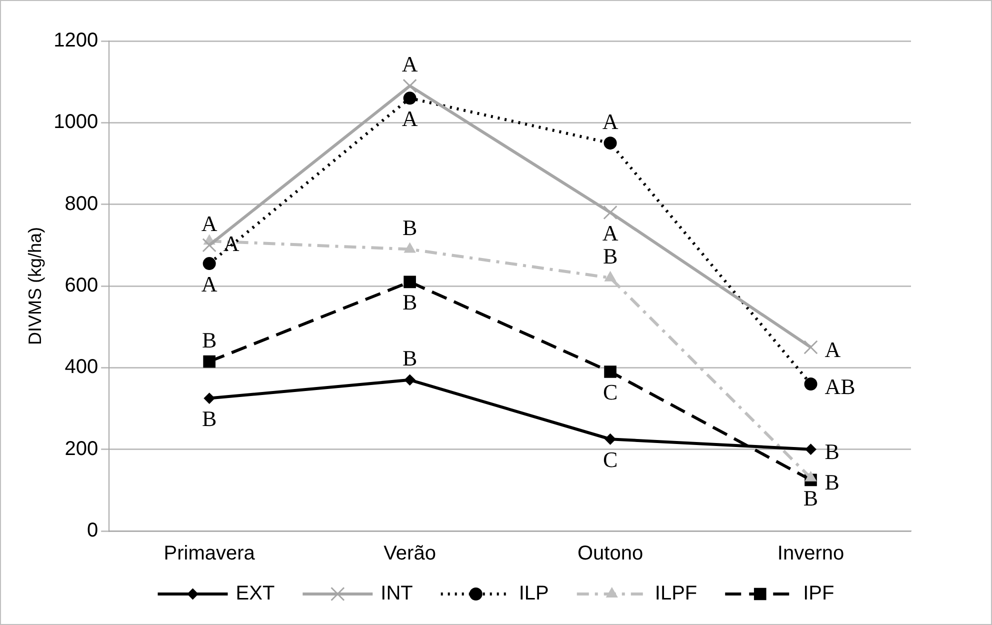 This screenshot has height=625, width=992. Describe the element at coordinates (533, 593) in the screenshot. I see `legend-label: ILP` at that location.